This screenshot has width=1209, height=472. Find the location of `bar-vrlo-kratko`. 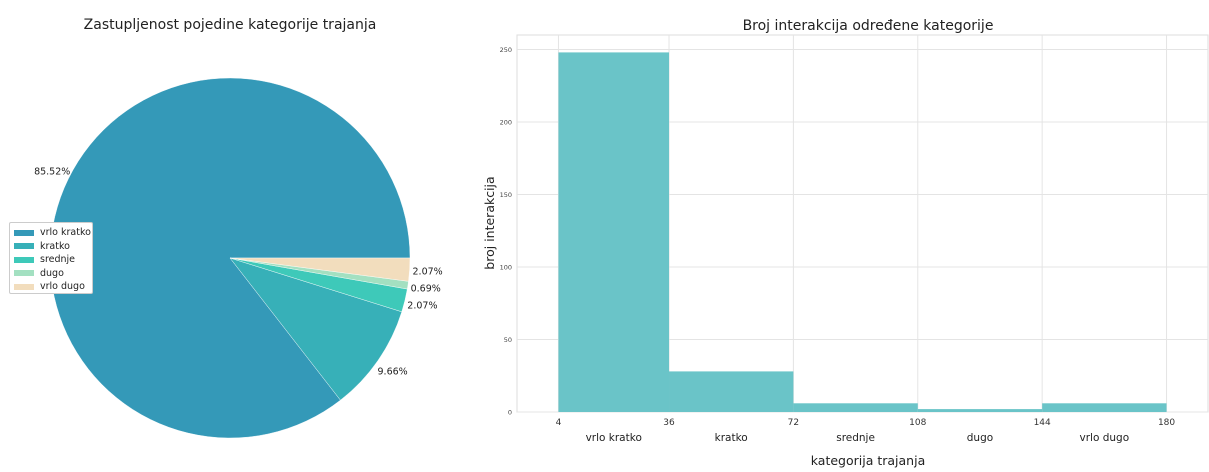

bar-vrlo-kratko is located at coordinates (614, 232).